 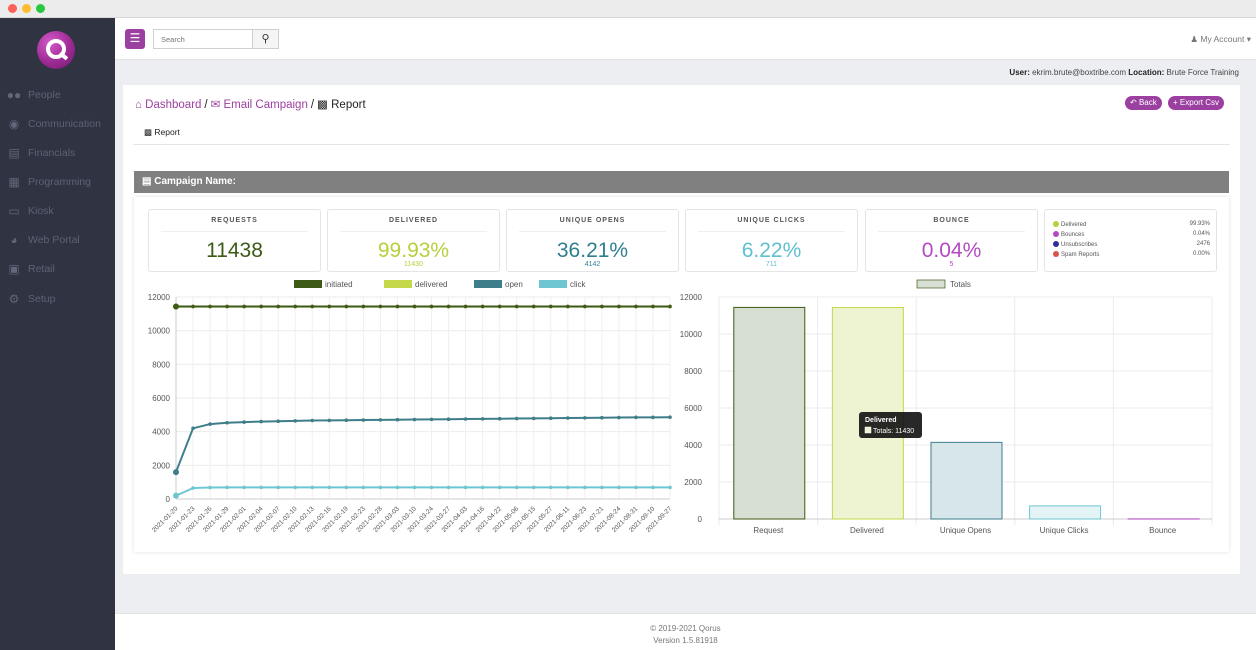 What do you see at coordinates (693, 445) in the screenshot?
I see `y-tick-label: 4000` at bounding box center [693, 445].